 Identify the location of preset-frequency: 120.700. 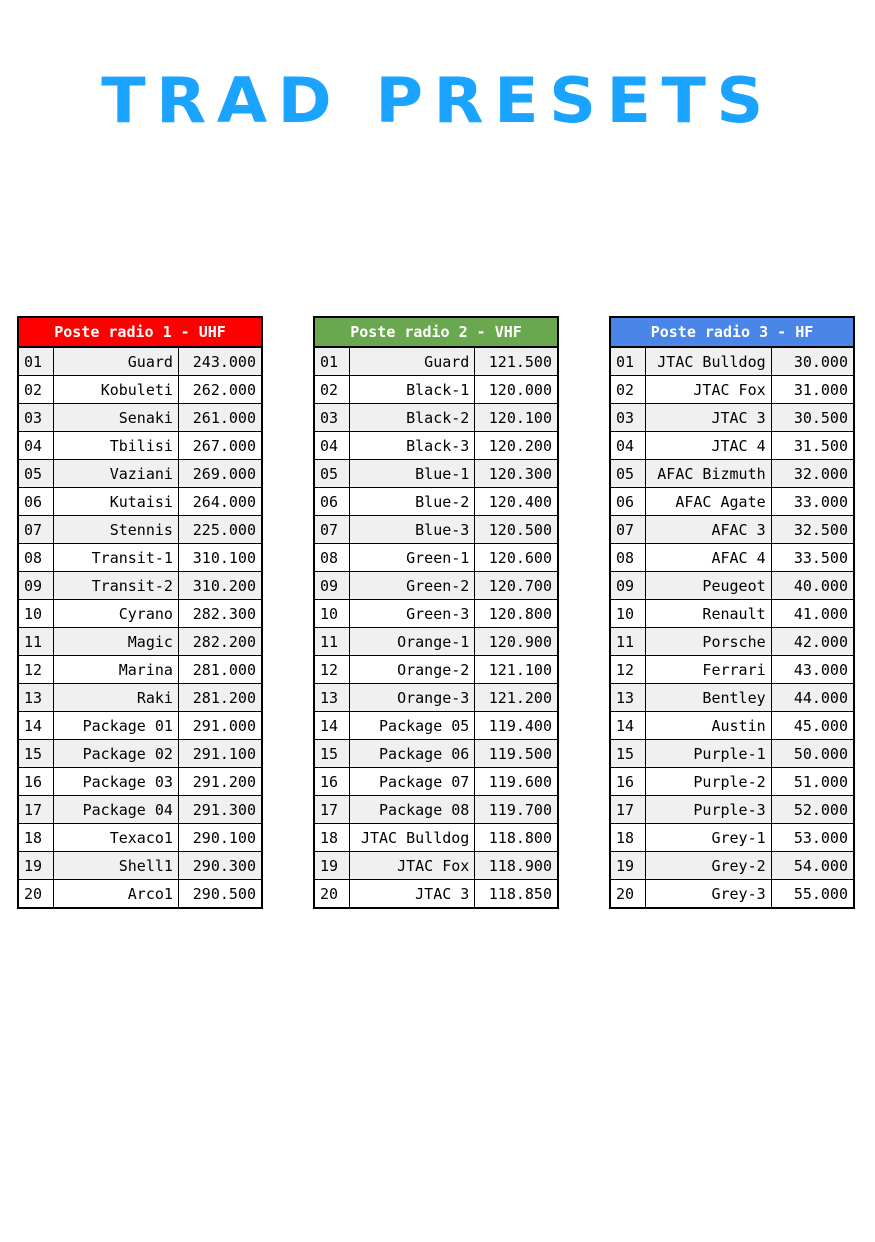
(517, 585).